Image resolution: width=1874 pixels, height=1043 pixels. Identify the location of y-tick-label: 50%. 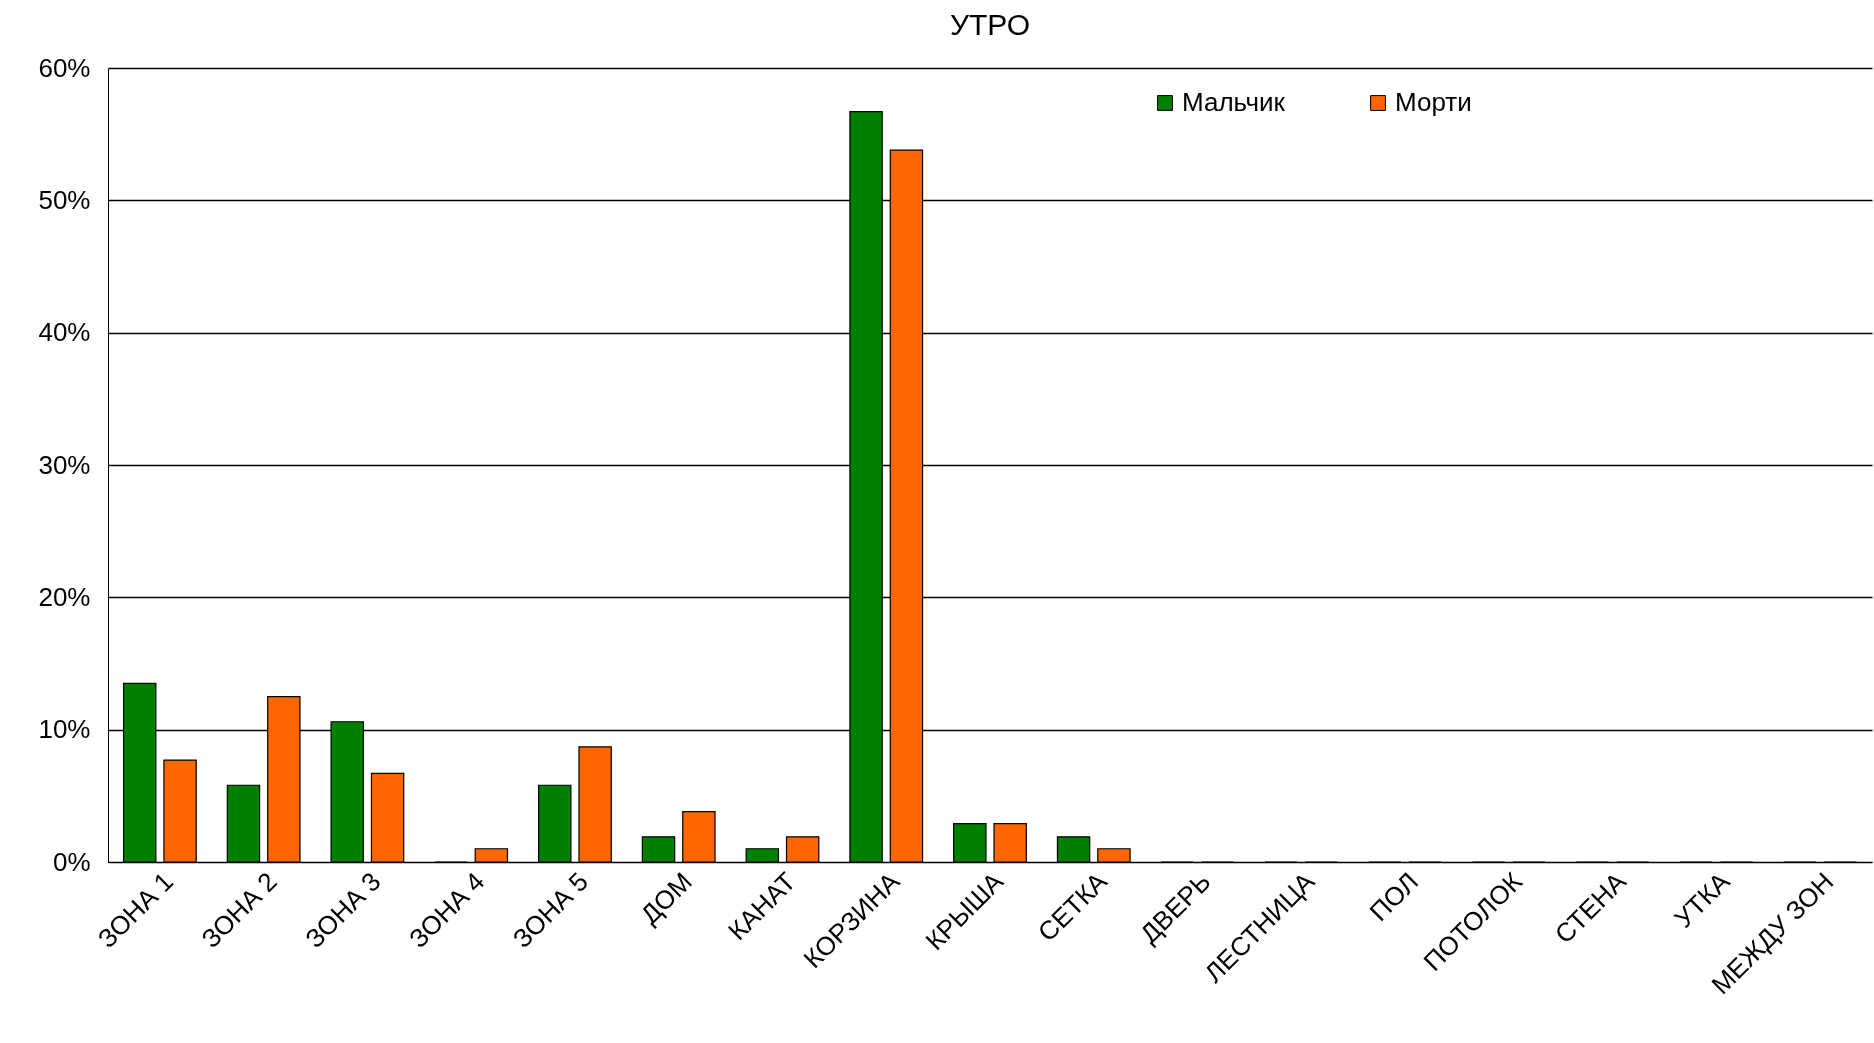
(64, 199).